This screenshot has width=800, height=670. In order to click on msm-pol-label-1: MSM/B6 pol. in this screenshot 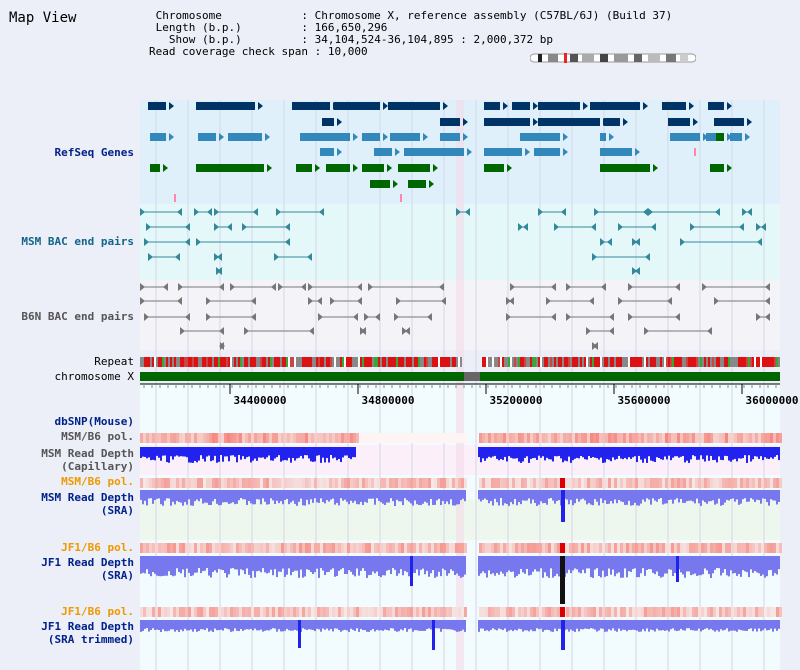, I will do `click(97, 436)`.